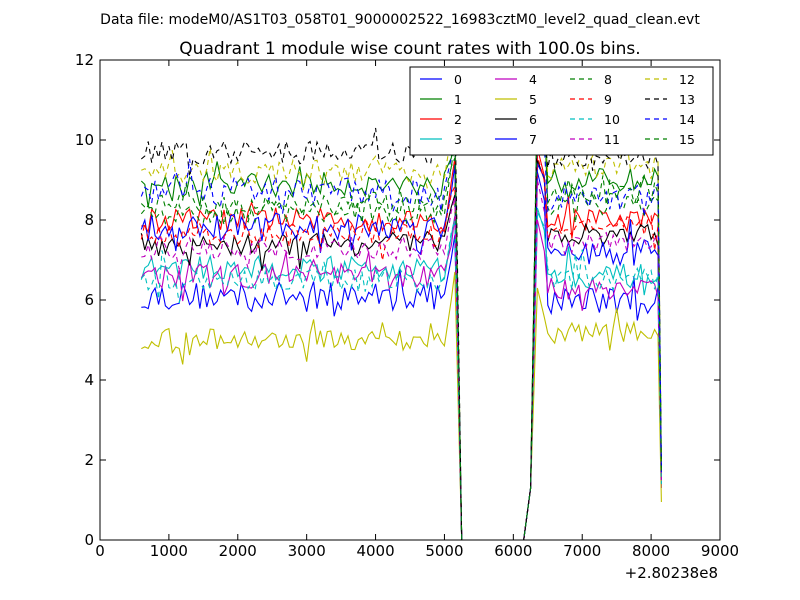 The width and height of the screenshot is (800, 600). What do you see at coordinates (671, 573) in the screenshot?
I see `x-axis-offset-label: +2.80238e8` at bounding box center [671, 573].